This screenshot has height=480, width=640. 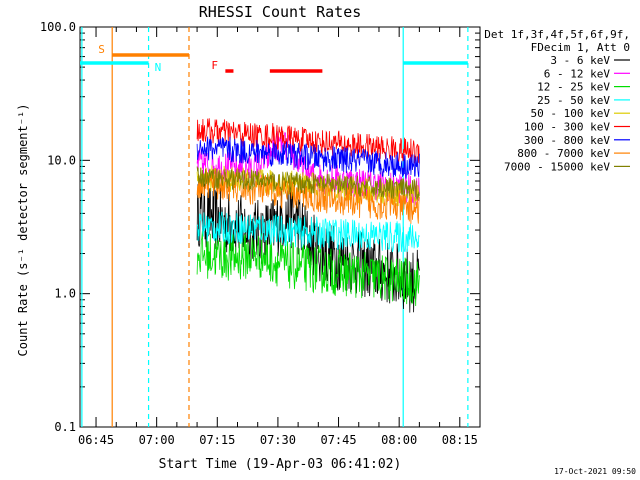 I want to click on legend-header-line-2: FDecim 1, Att 0, so click(x=580, y=47).